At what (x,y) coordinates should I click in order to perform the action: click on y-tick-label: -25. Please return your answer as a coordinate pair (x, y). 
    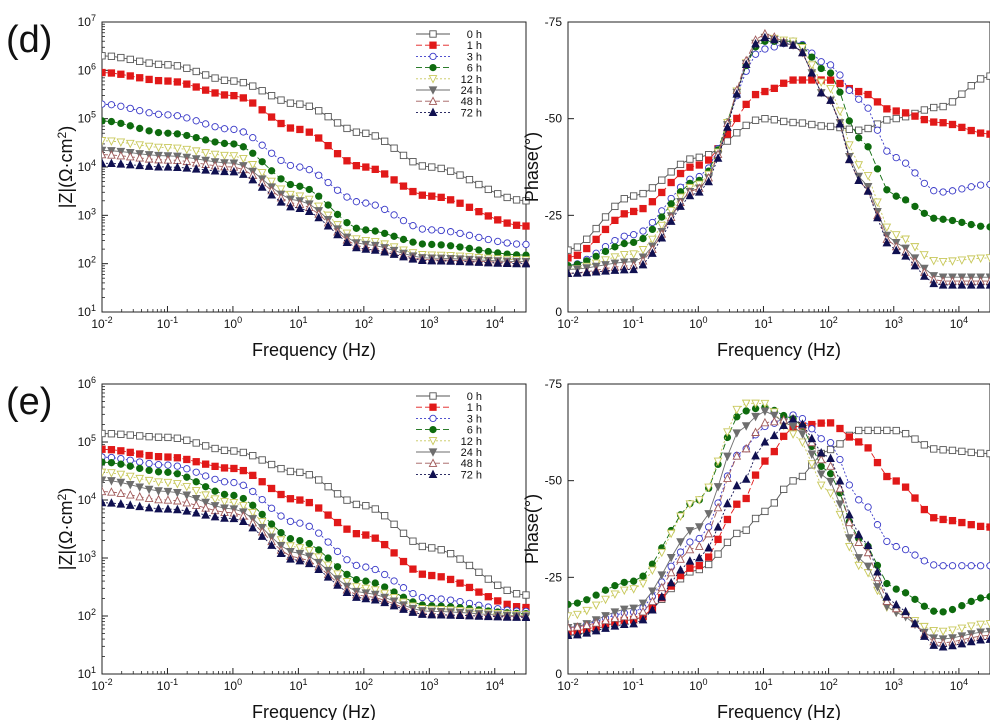
    Looking at the image, I should click on (554, 215).